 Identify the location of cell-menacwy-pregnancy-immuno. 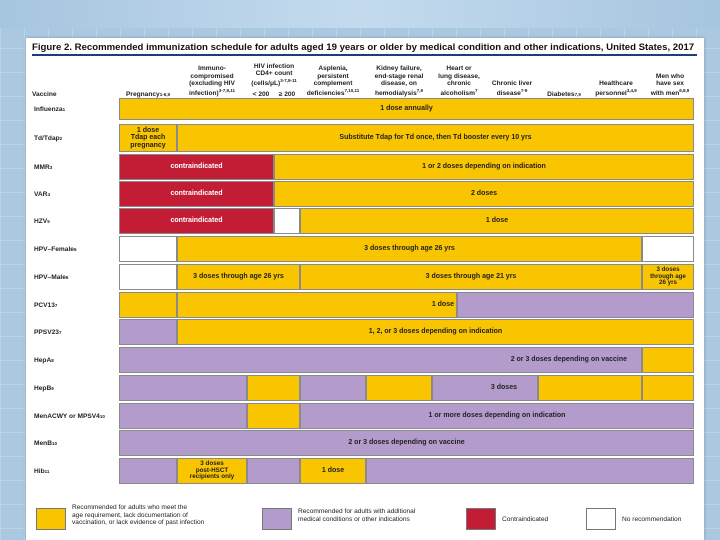
(183, 416).